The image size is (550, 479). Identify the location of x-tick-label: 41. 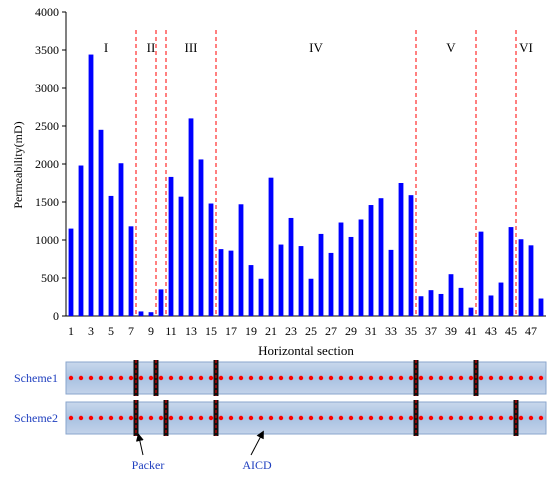
(471, 331).